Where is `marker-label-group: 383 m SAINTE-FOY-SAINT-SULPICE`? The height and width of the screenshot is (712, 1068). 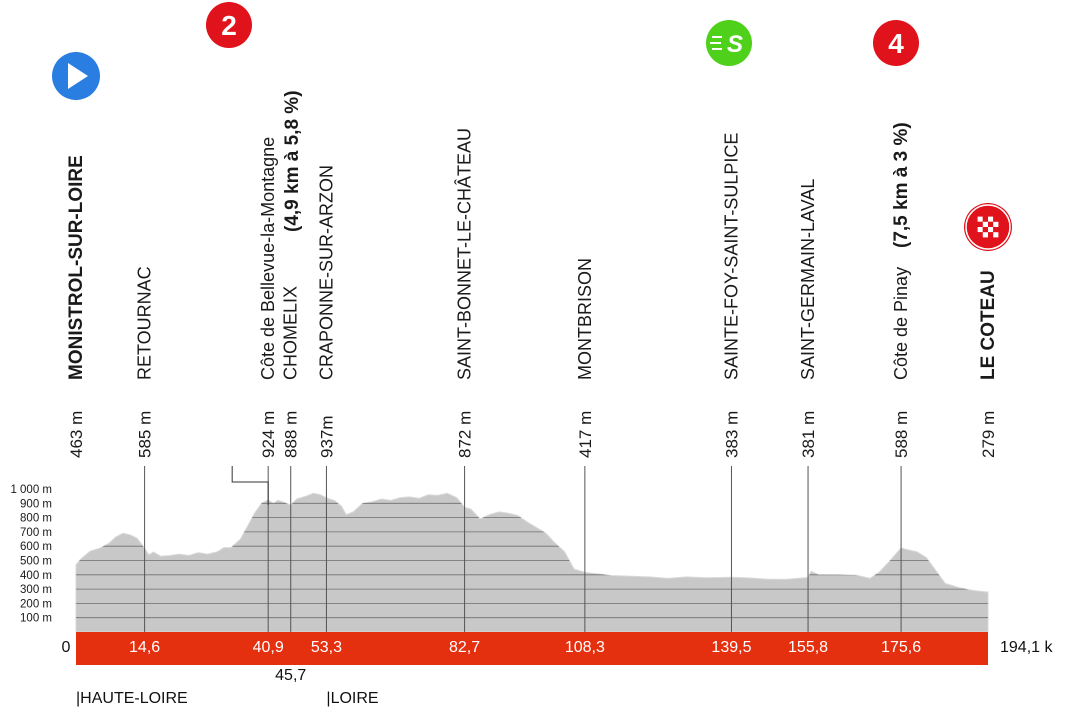
marker-label-group: 383 m SAINTE-FOY-SAINT-SULPICE is located at coordinates (731, 295).